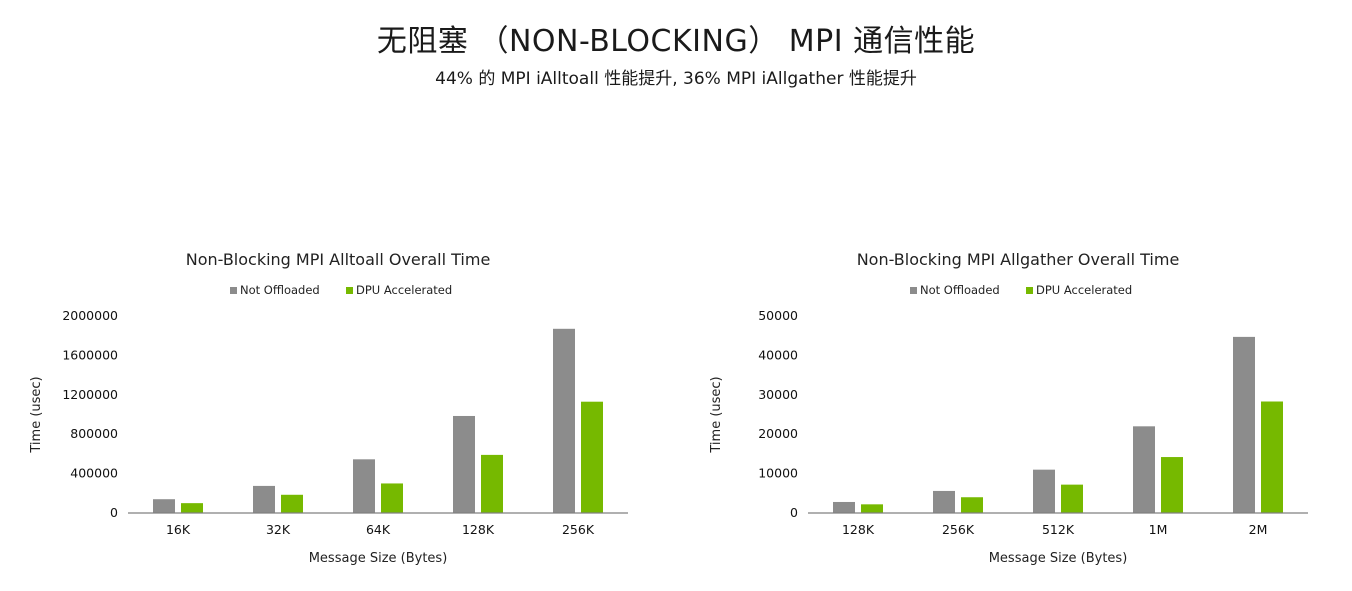 Image resolution: width=1352 pixels, height=591 pixels. What do you see at coordinates (90, 315) in the screenshot?
I see `y-tick-label: 2000000` at bounding box center [90, 315].